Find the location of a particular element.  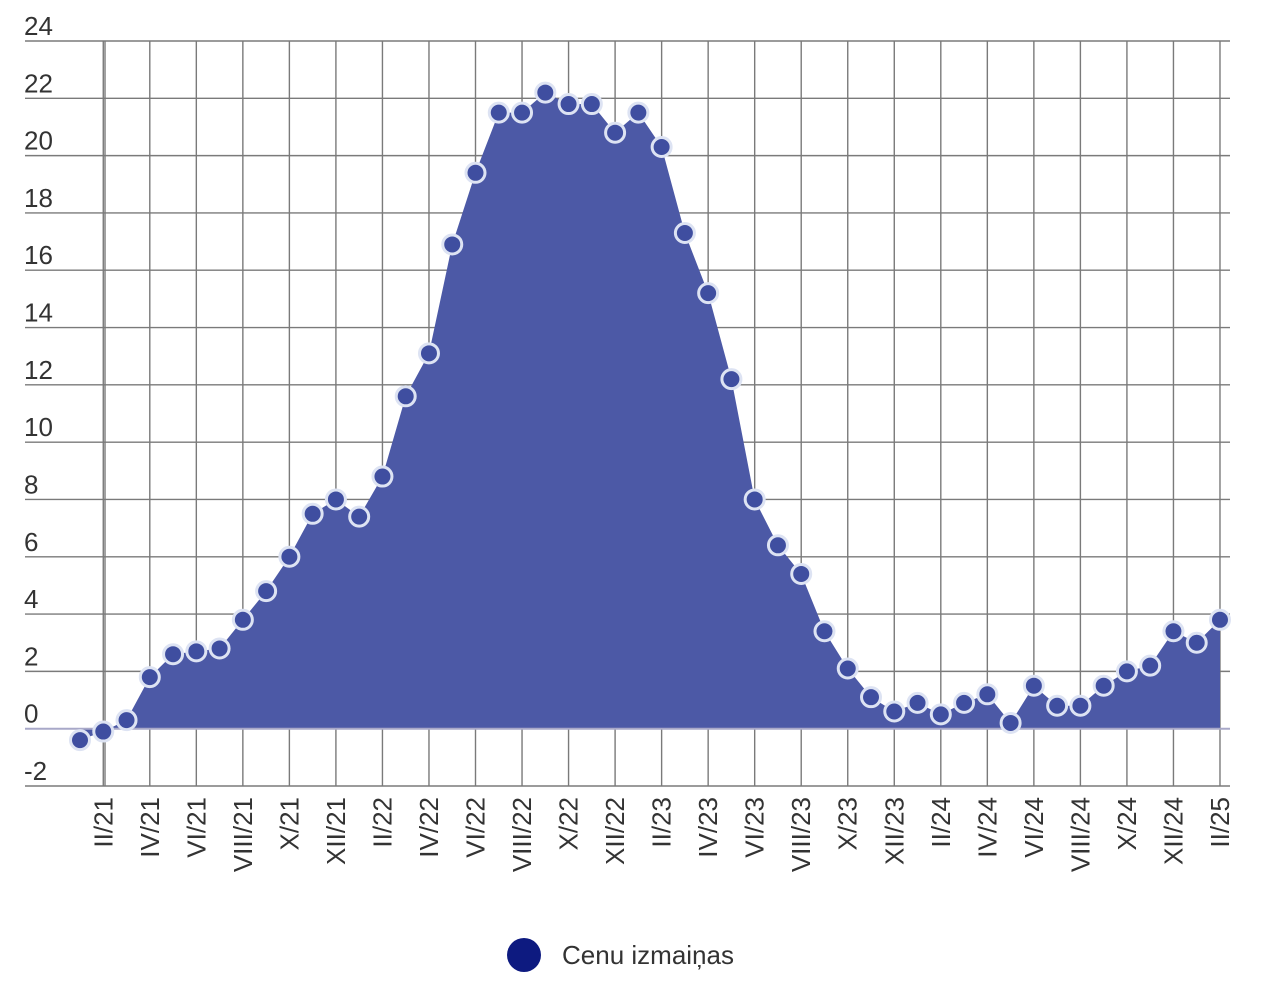

x-tick-label: IV/24 is located at coordinates (987, 827).